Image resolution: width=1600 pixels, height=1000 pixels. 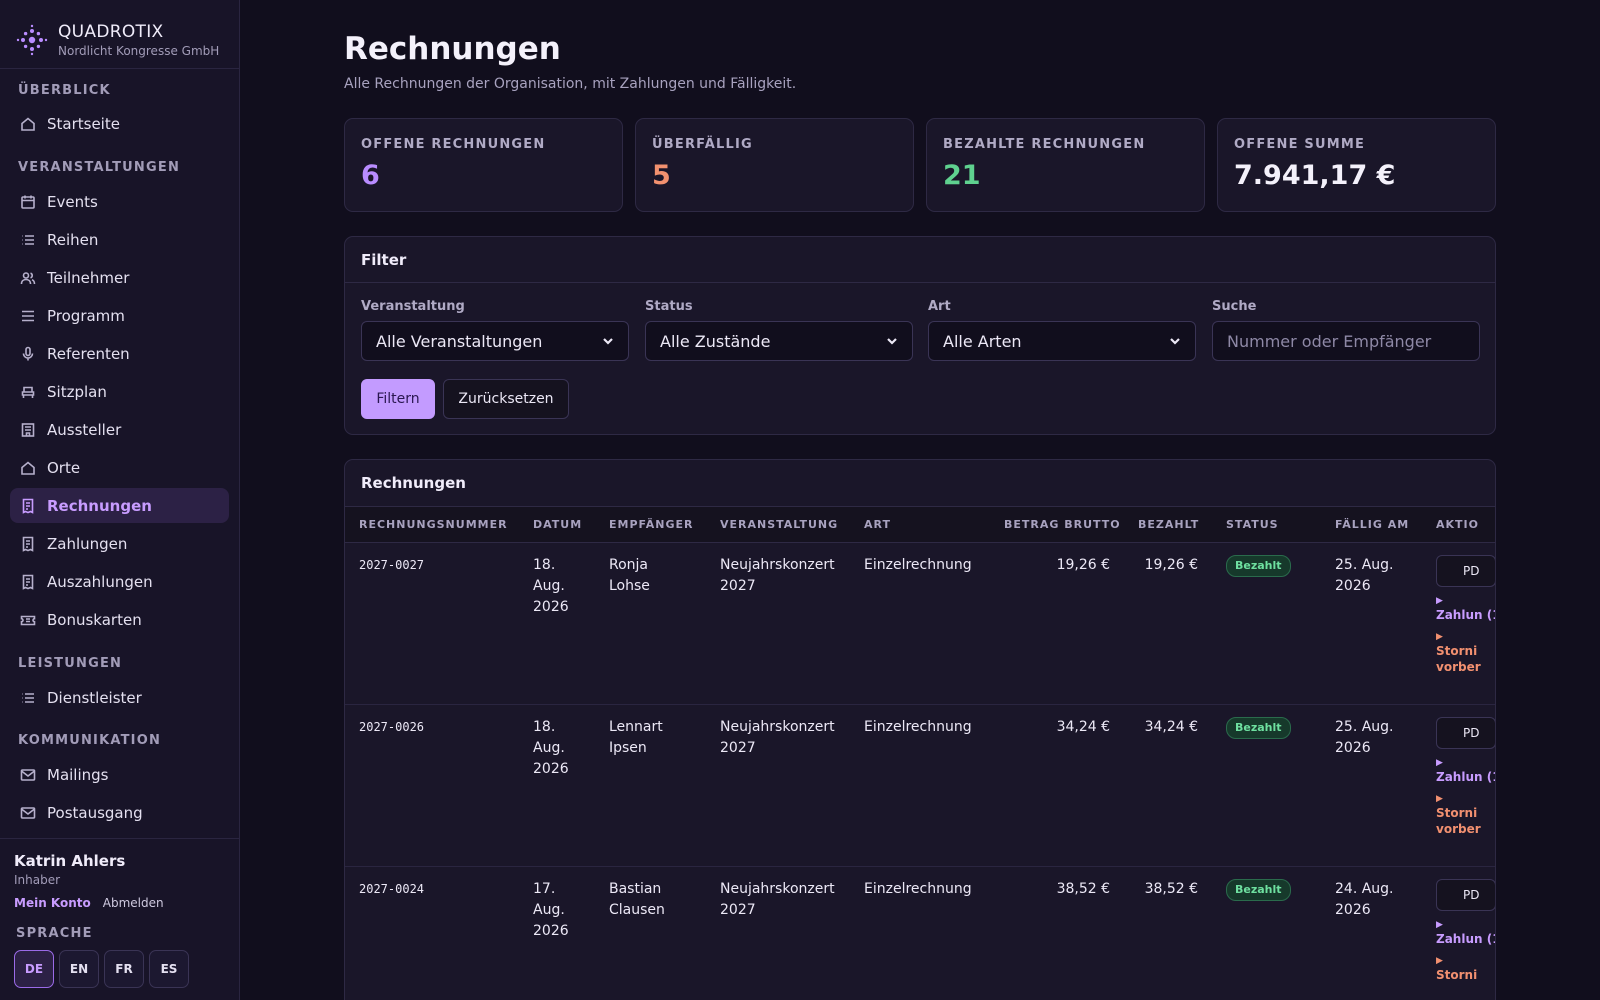 I want to click on status-select-value: Alle Zustände, so click(x=715, y=341).